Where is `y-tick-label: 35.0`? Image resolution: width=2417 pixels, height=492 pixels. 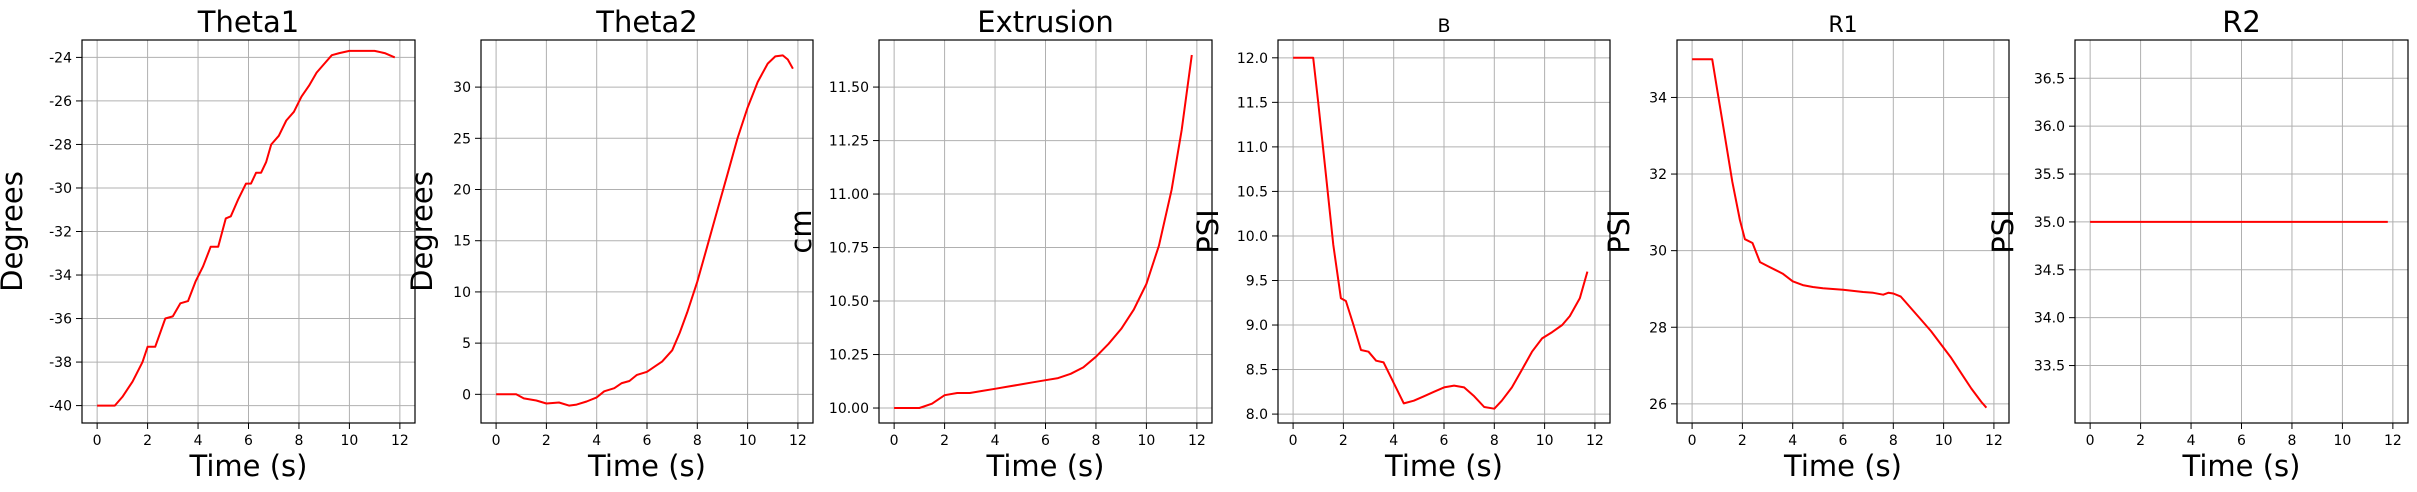 y-tick-label: 35.0 is located at coordinates (2049, 223).